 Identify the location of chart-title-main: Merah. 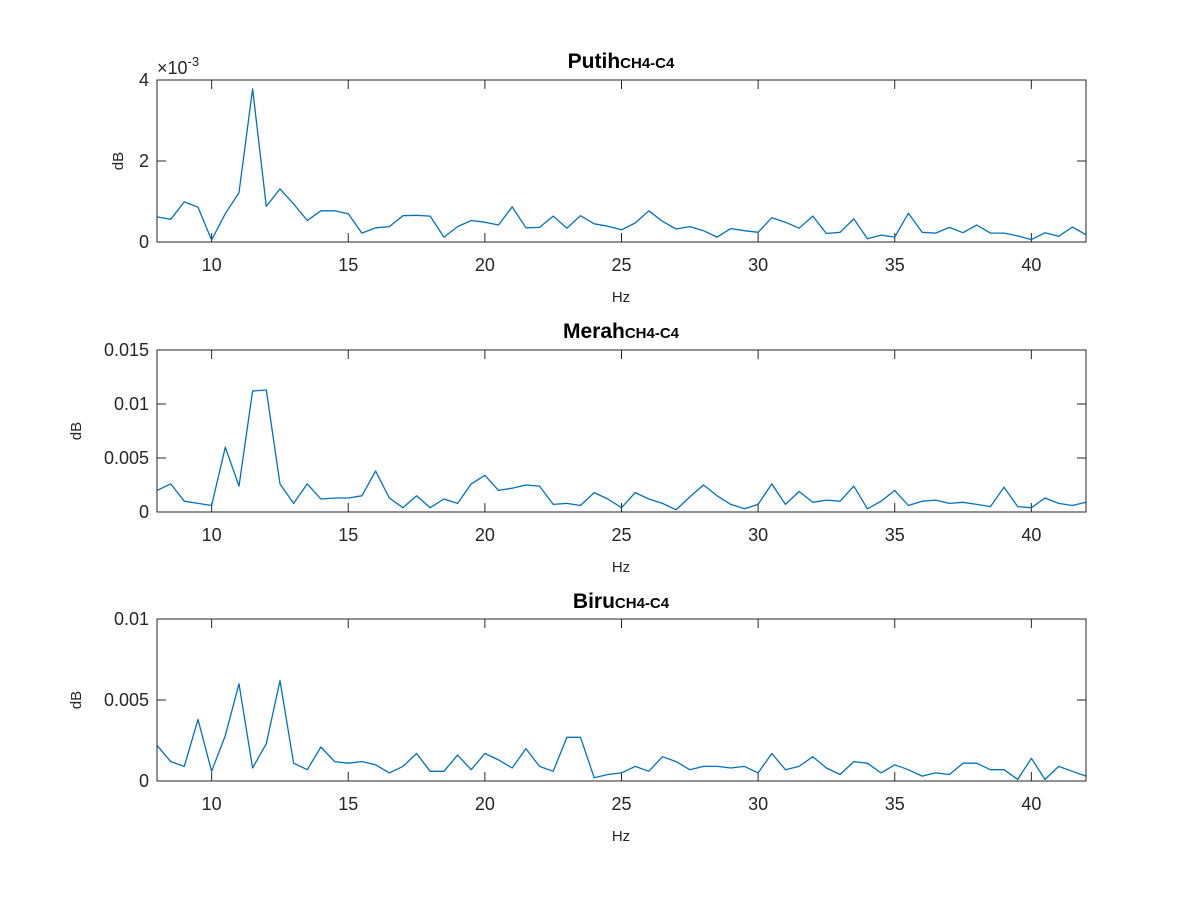
(594, 331).